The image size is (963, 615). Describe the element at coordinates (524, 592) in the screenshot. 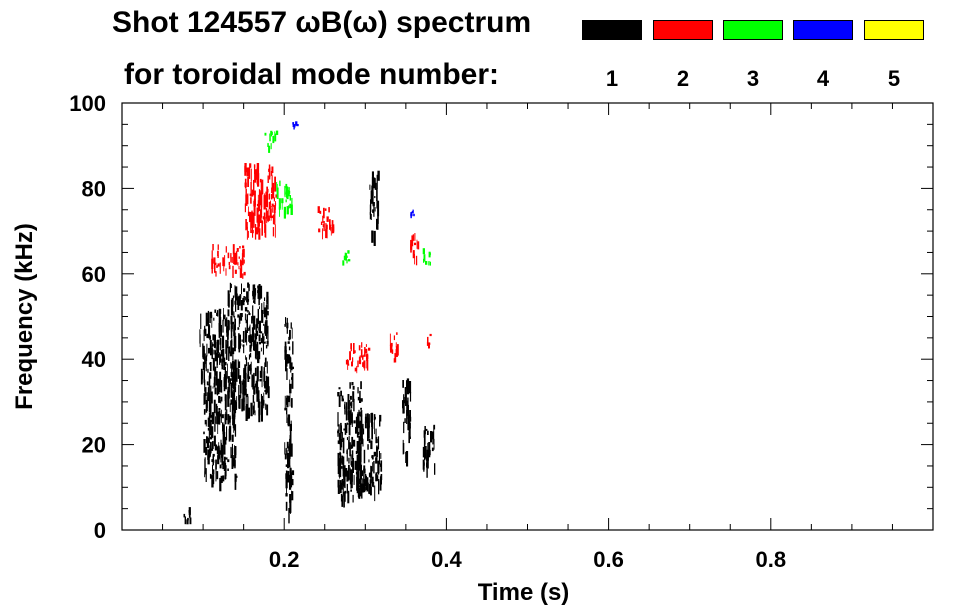

I see `x-axis-title: Time (s)` at that location.